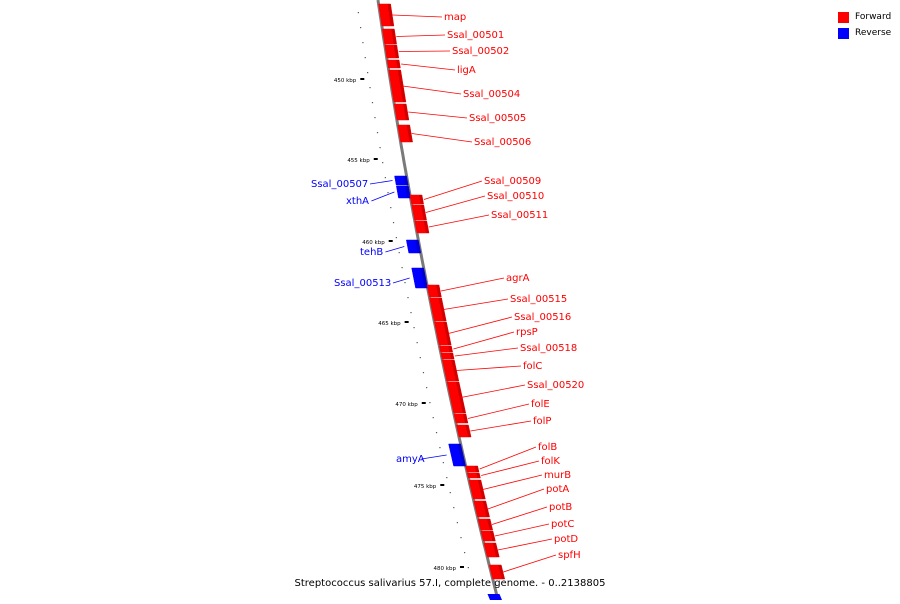 The height and width of the screenshot is (604, 900). What do you see at coordinates (555, 385) in the screenshot?
I see `gene-label: Ssal_00520` at bounding box center [555, 385].